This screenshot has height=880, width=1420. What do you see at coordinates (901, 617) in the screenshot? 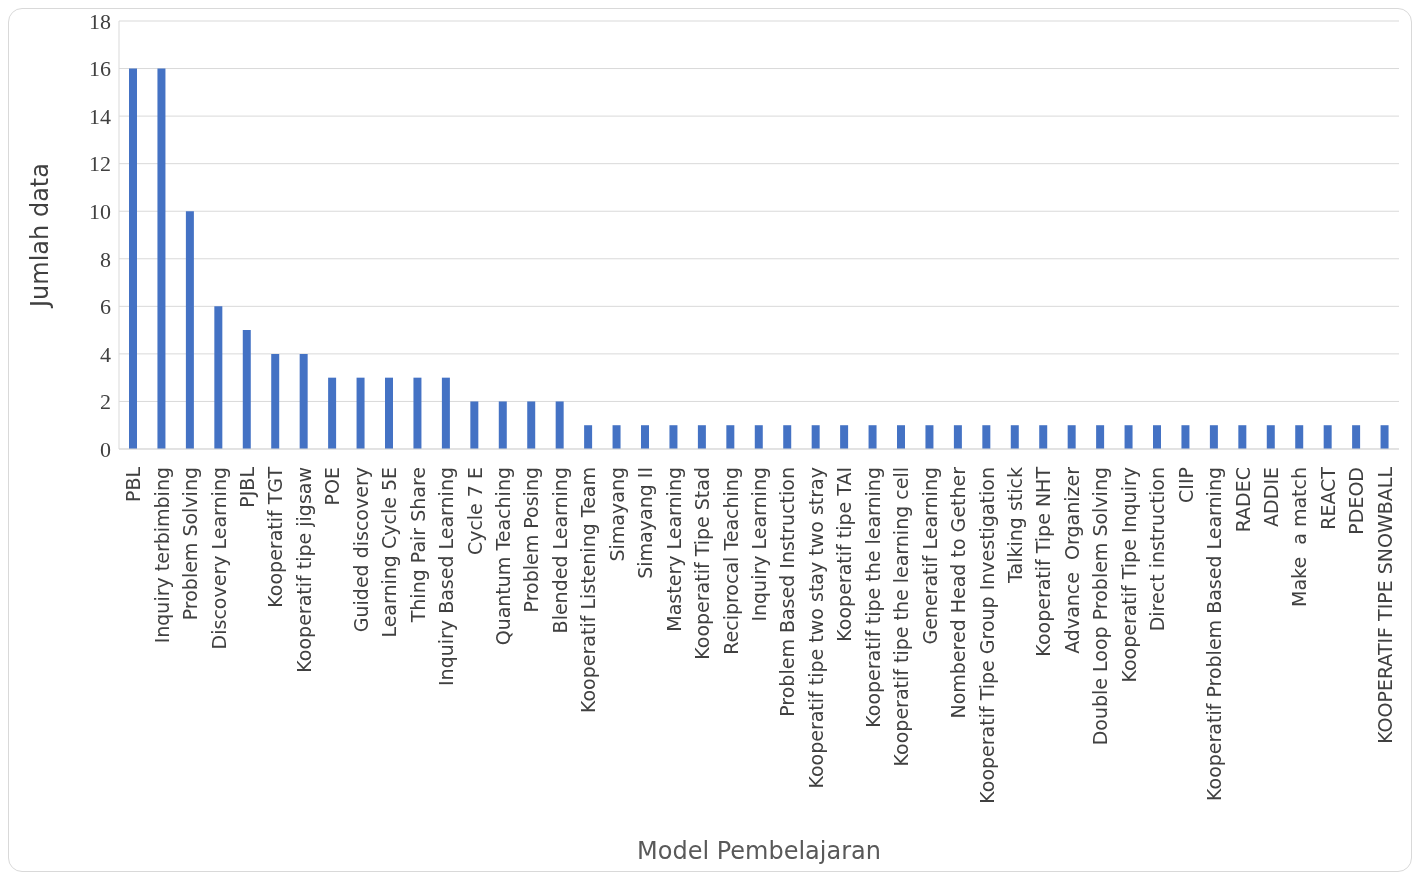
I see `x-tick-label: Kooperatif tipe the learning cell` at bounding box center [901, 617].